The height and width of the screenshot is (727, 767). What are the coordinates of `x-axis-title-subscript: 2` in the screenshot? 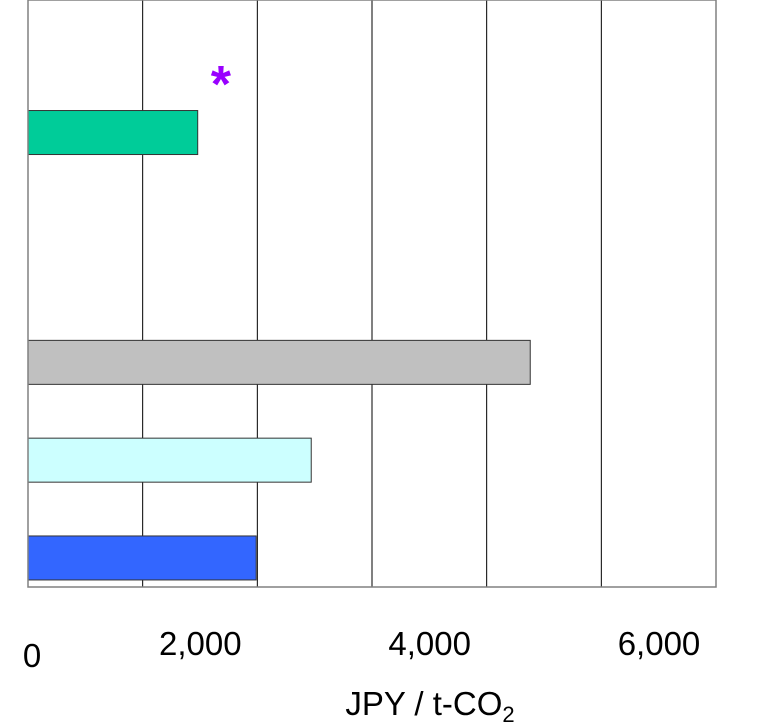 It's located at (508, 714).